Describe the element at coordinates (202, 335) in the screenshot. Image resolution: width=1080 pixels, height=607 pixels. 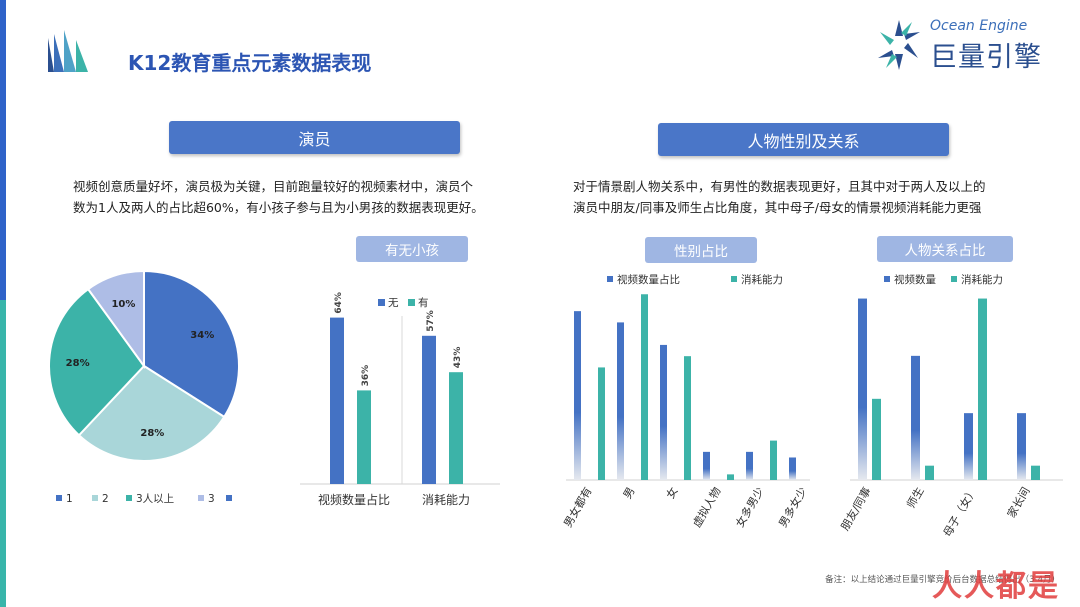
I see `pie-data-label: 34%` at that location.